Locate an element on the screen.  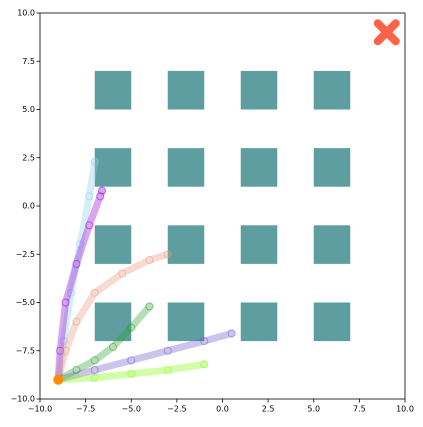
y-tick-label: −5.0 is located at coordinates (25, 302).